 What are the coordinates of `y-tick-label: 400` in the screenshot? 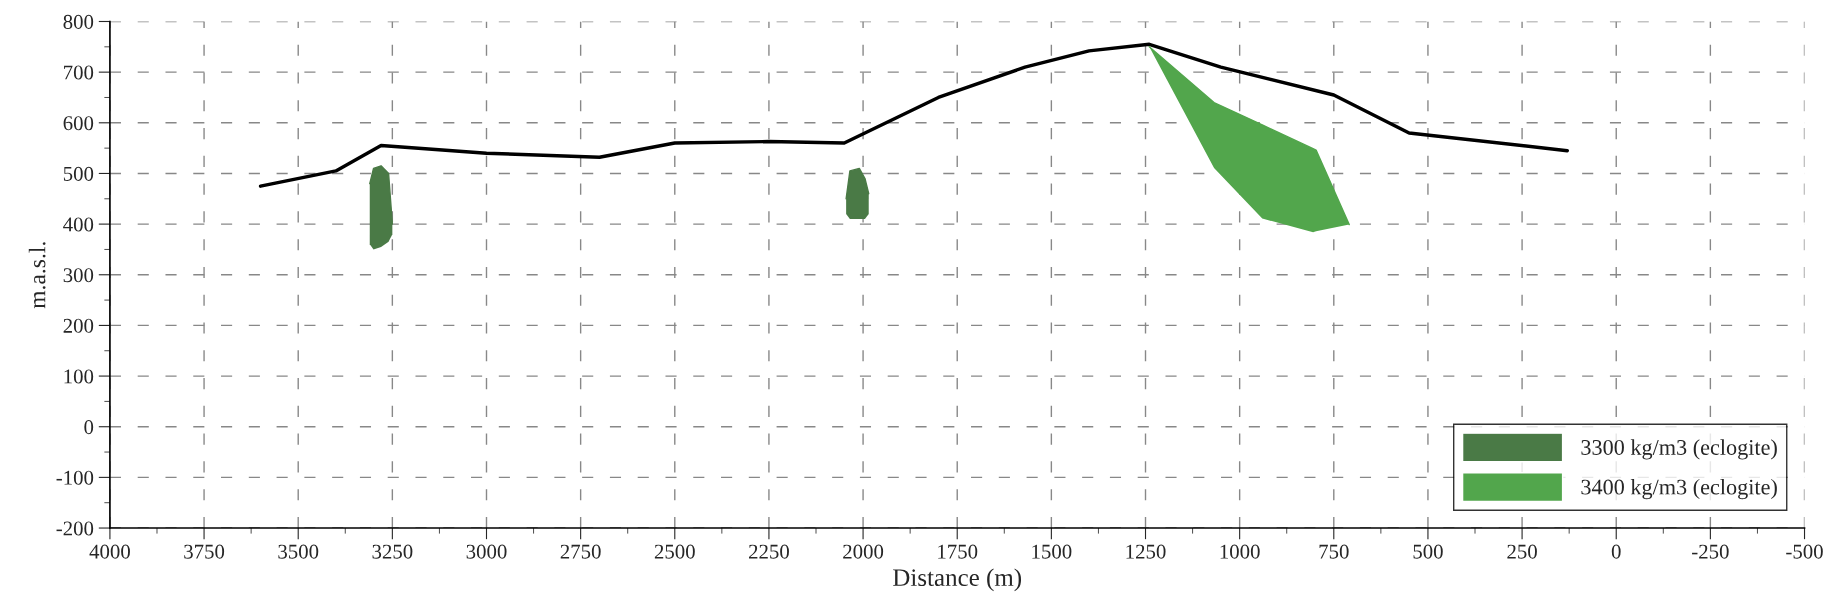 It's located at (78, 224).